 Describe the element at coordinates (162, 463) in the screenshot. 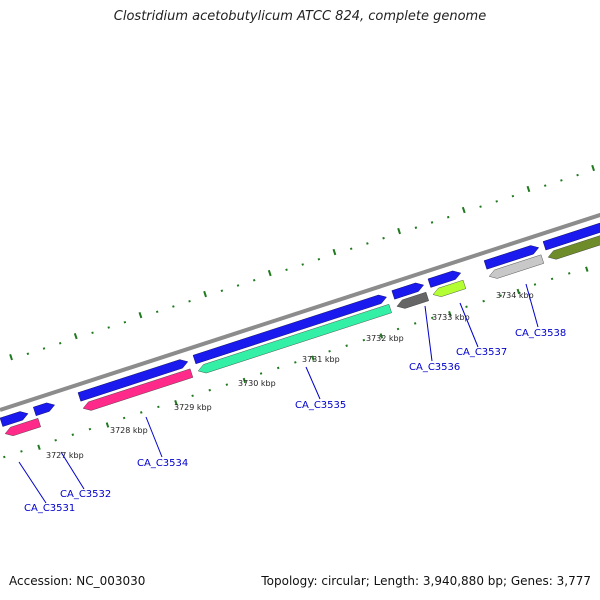

I see `gene-label-ca_c3534: CA_C3534` at that location.